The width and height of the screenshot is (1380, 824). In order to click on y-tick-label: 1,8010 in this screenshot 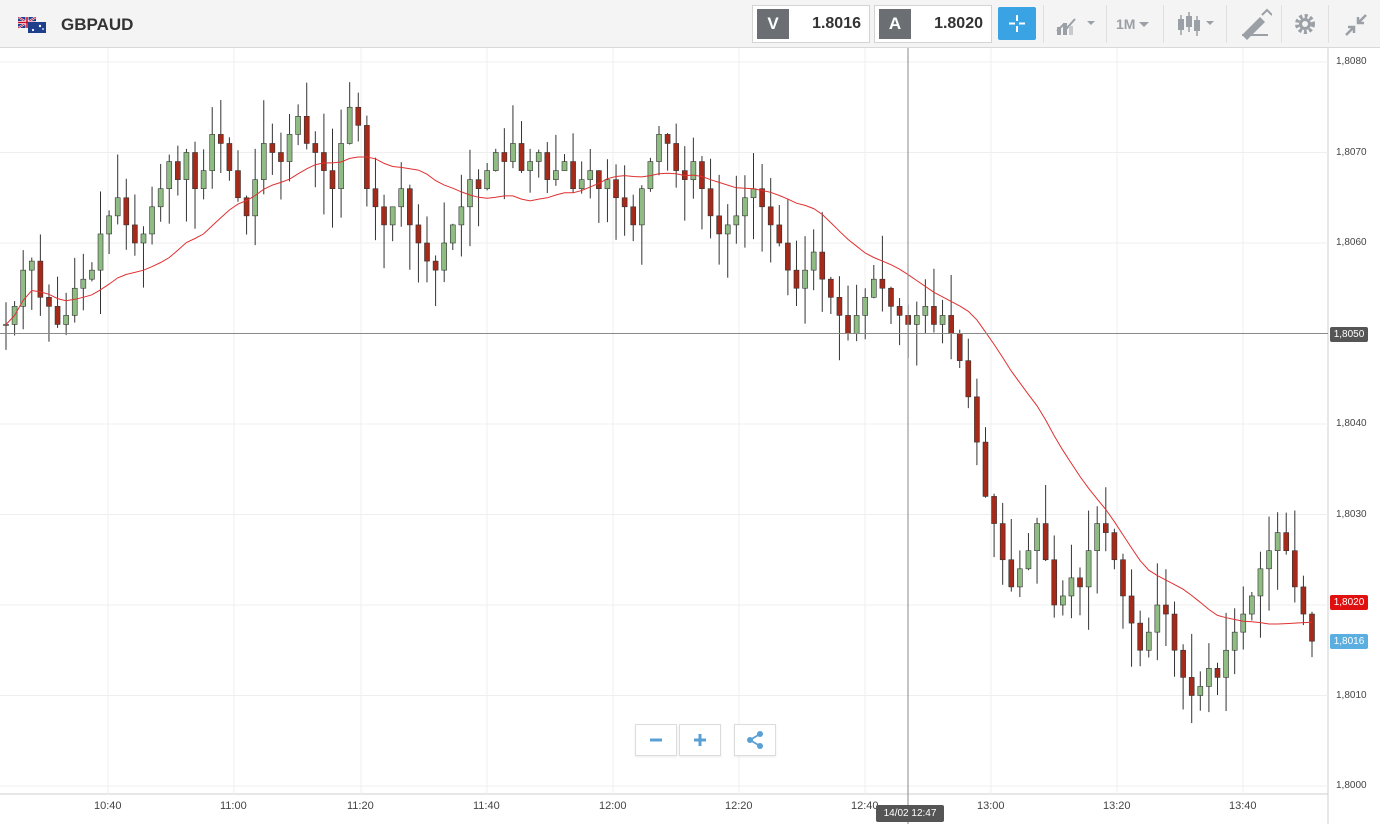, I will do `click(1351, 695)`.